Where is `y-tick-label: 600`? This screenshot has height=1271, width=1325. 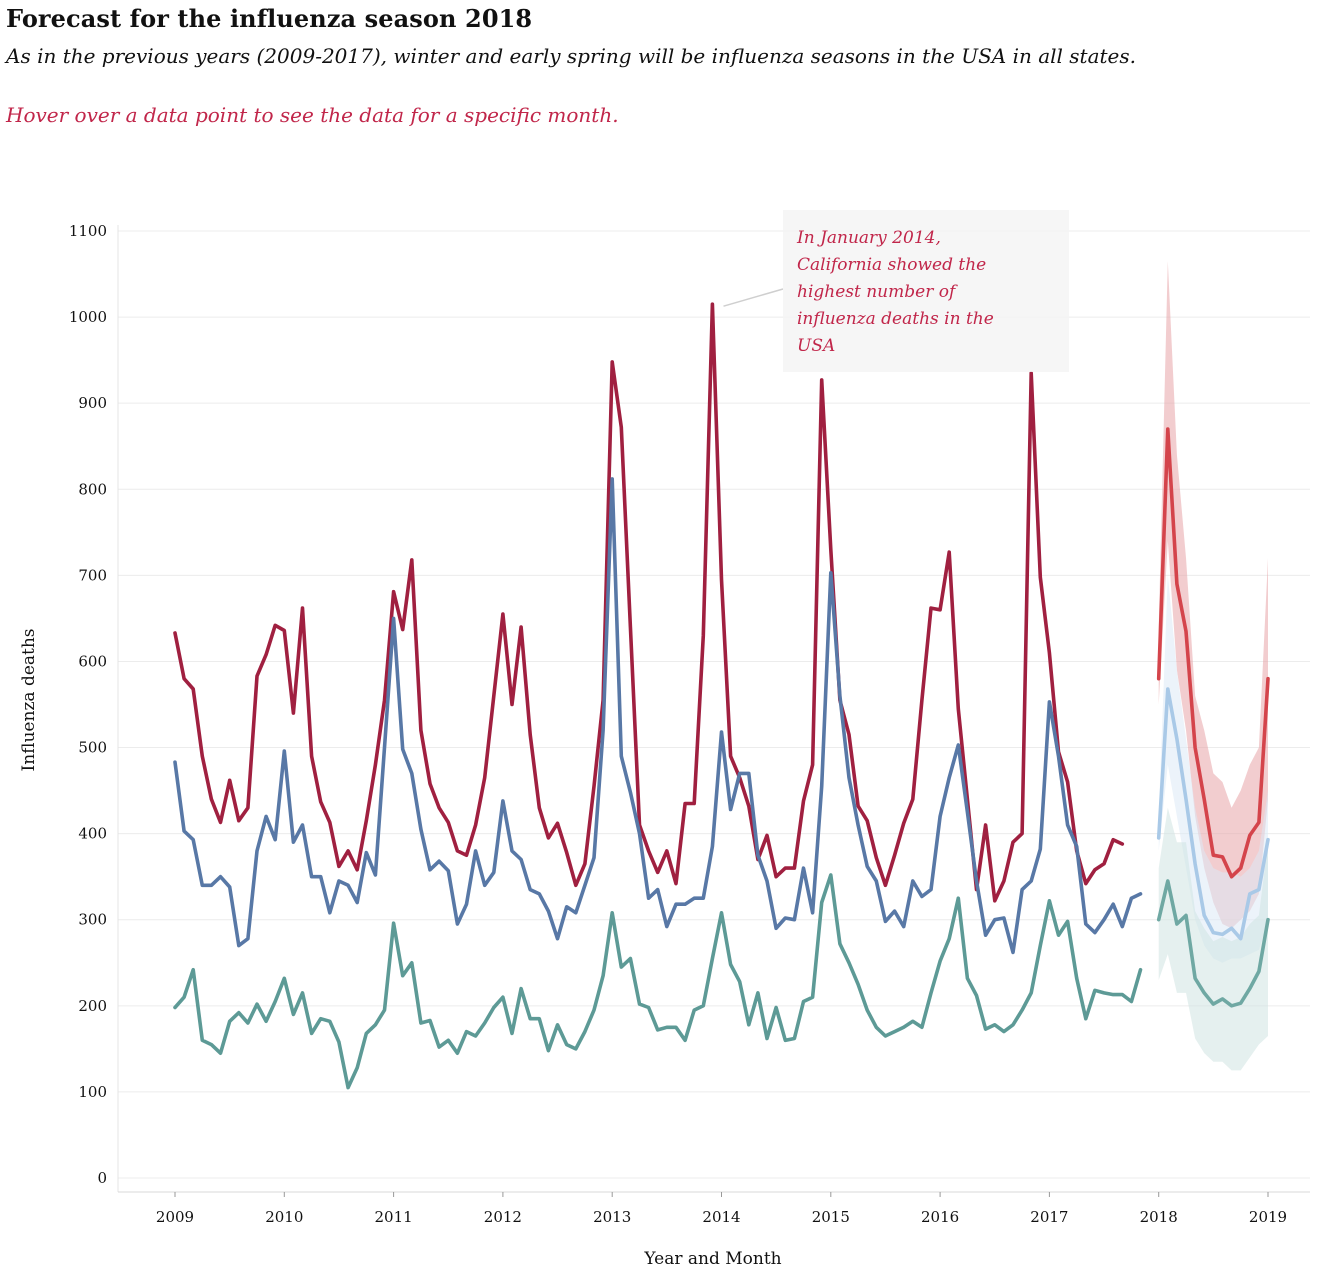
y-tick-label: 600 is located at coordinates (92, 661).